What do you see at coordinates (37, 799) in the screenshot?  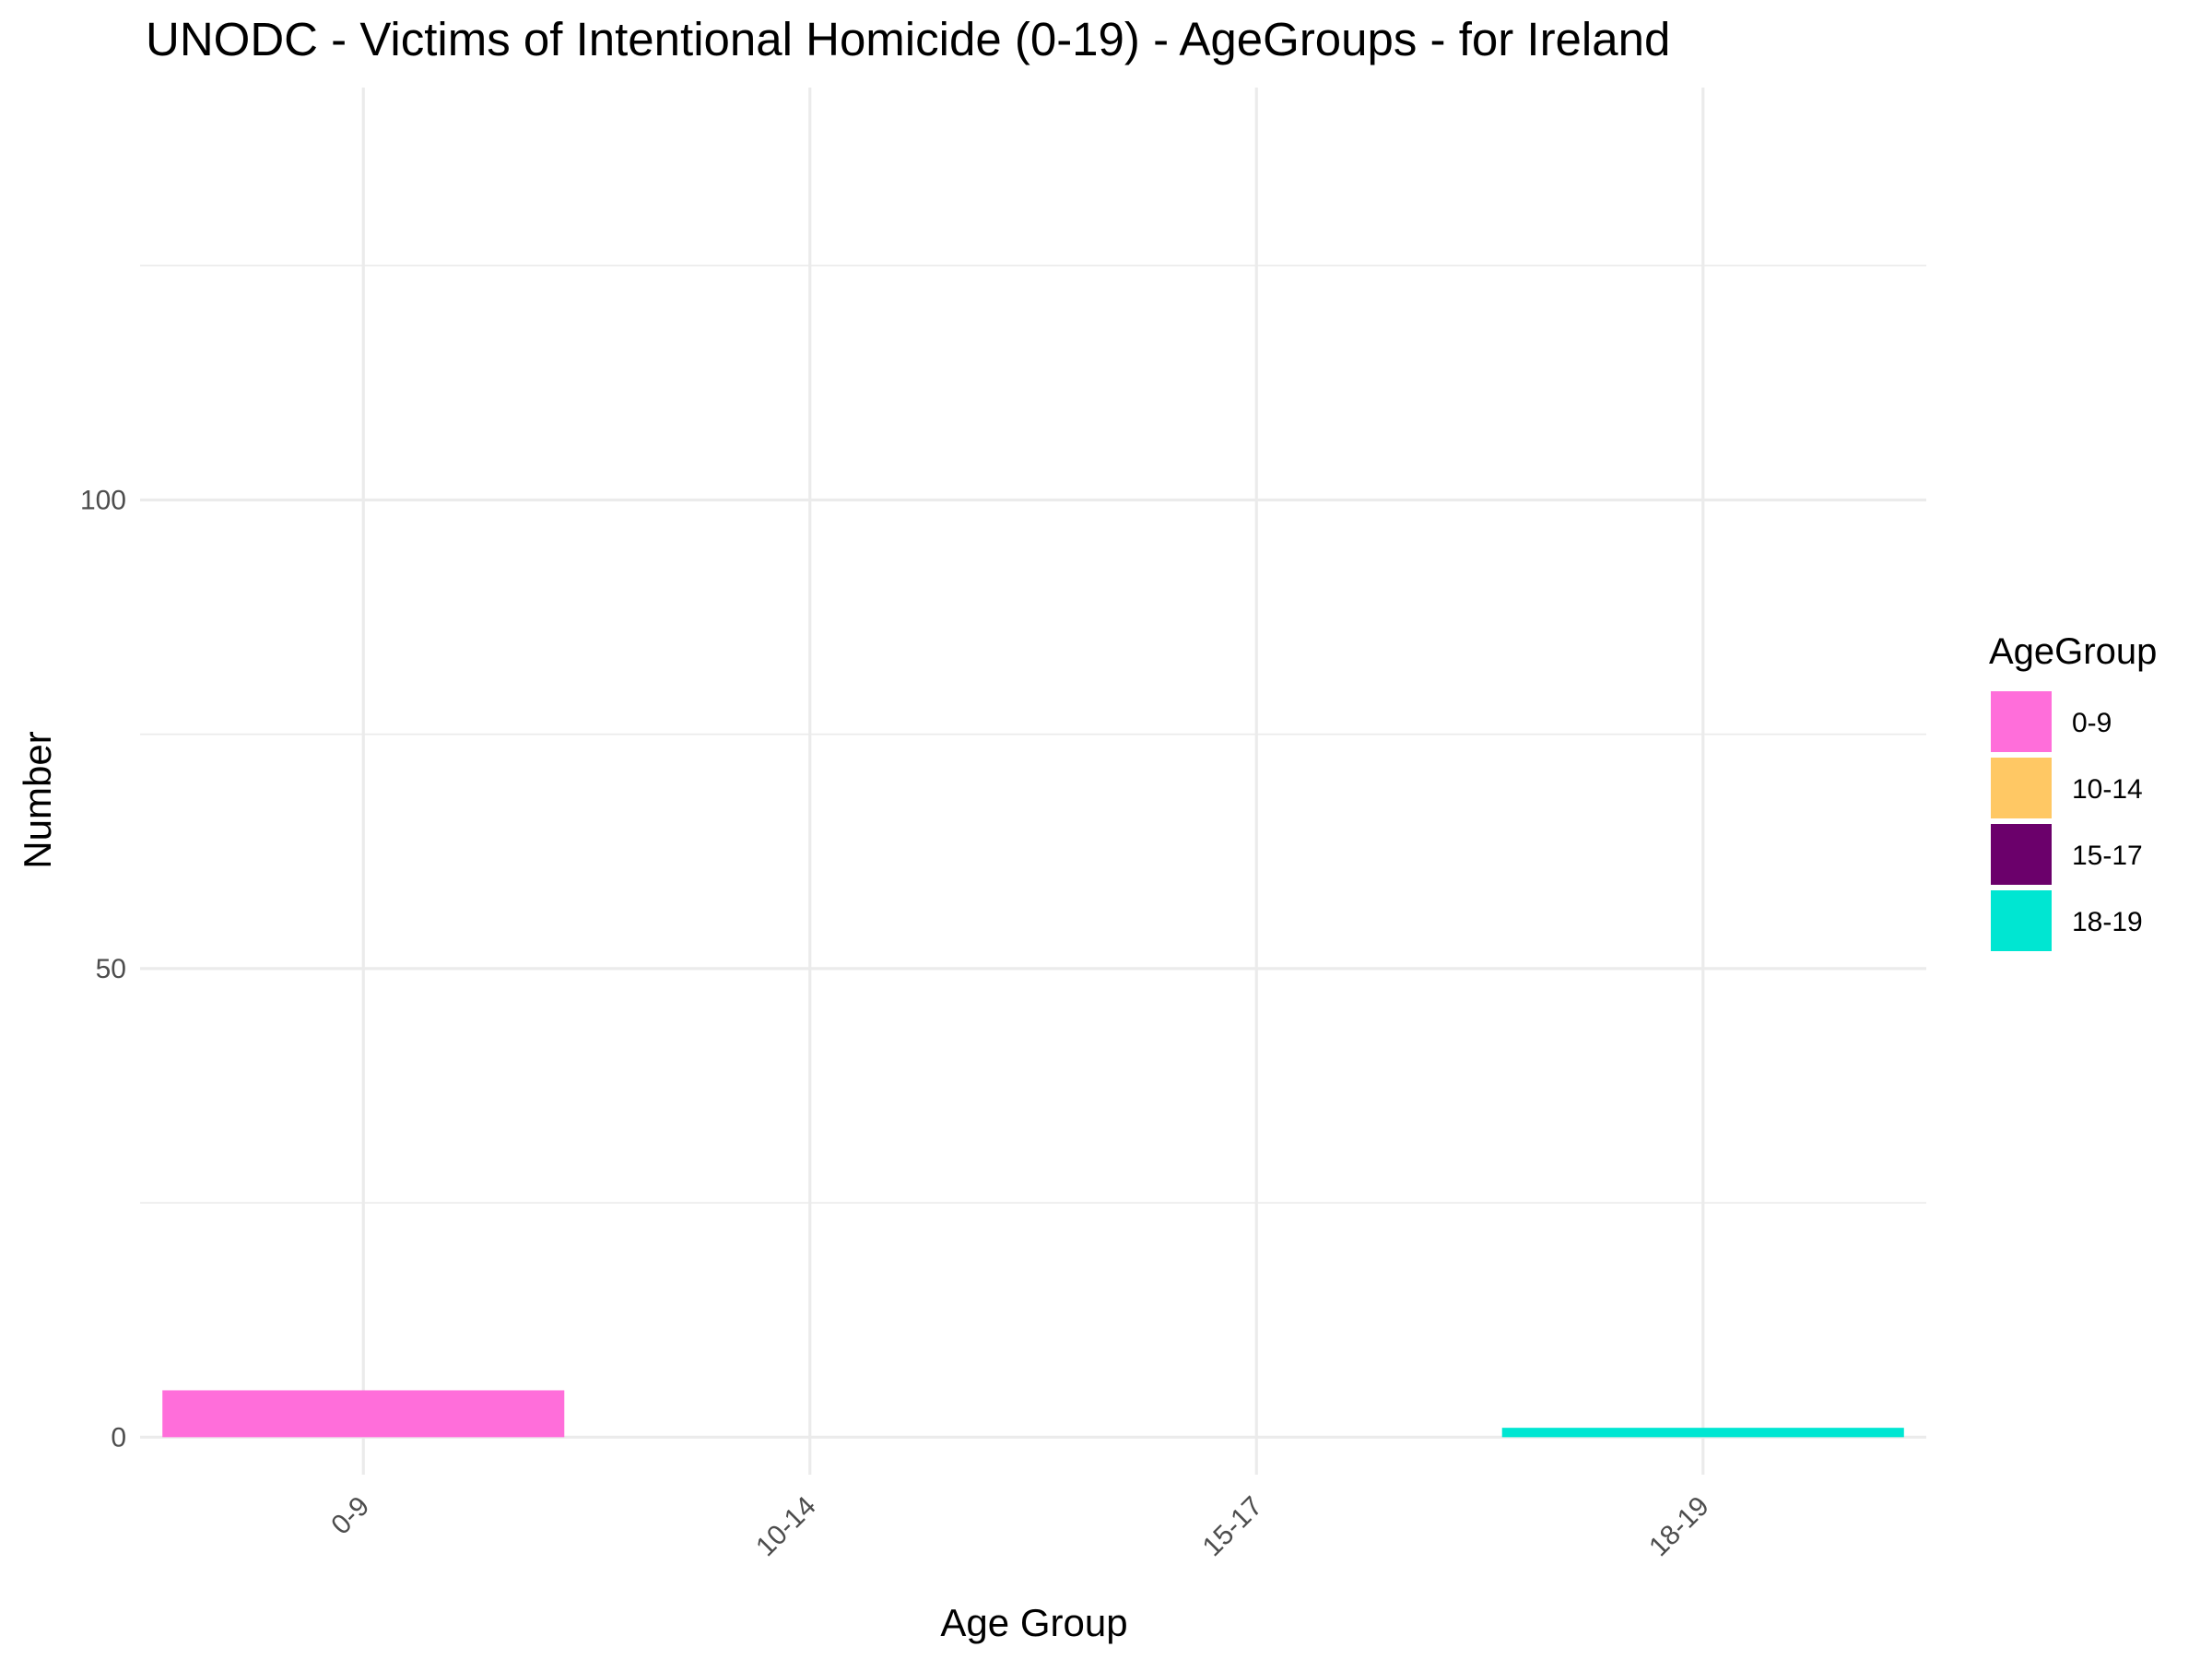 I see `y-axis-title: Number` at bounding box center [37, 799].